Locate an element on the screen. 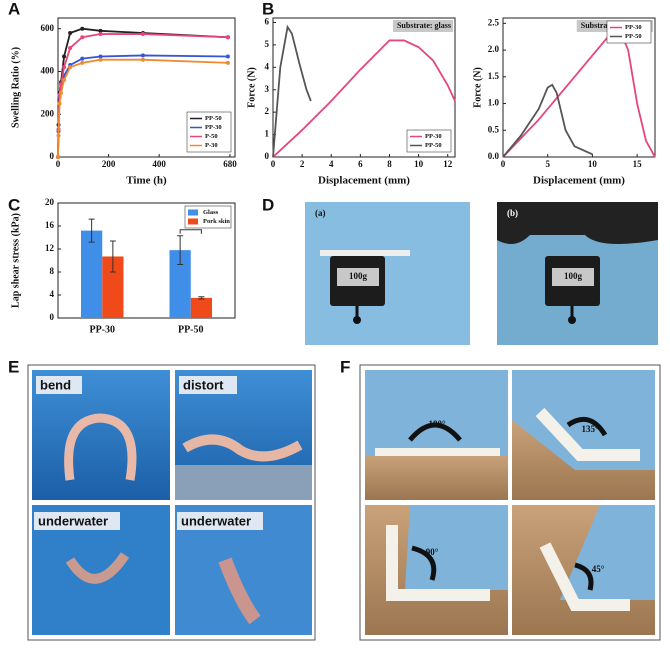  angle: 180° is located at coordinates (437, 424).